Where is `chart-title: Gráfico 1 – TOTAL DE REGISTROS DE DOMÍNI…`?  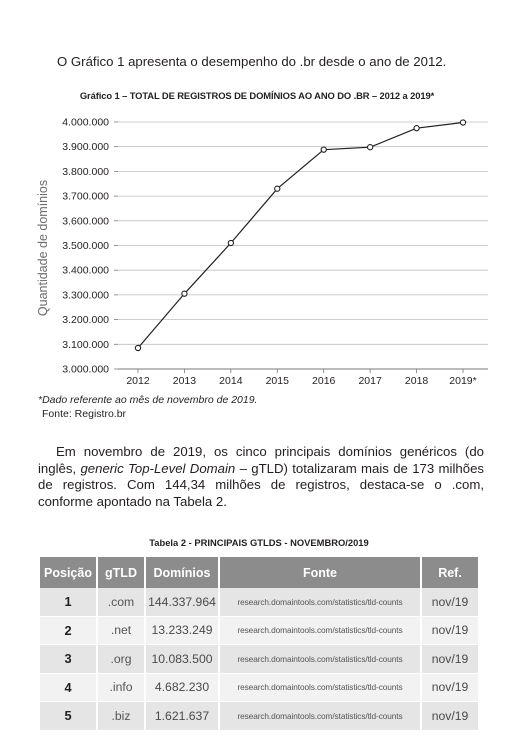
chart-title: Gráfico 1 – TOTAL DE REGISTROS DE DOMÍNI… is located at coordinates (257, 95).